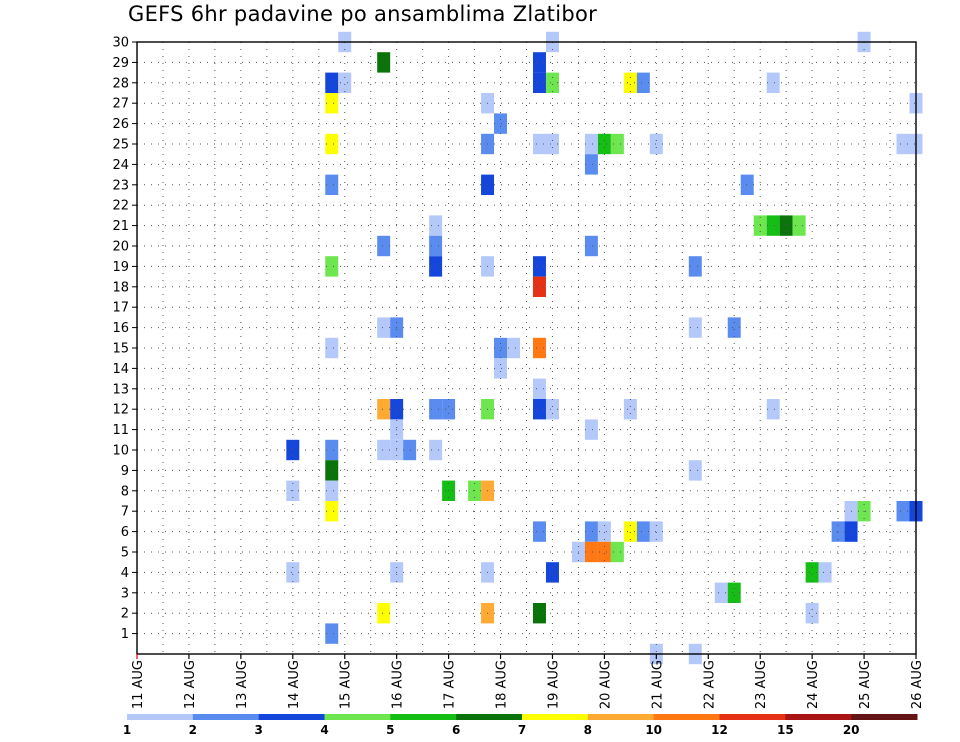 The image size is (960, 742). Describe the element at coordinates (120, 185) in the screenshot. I see `y-tick-label: 23` at that location.